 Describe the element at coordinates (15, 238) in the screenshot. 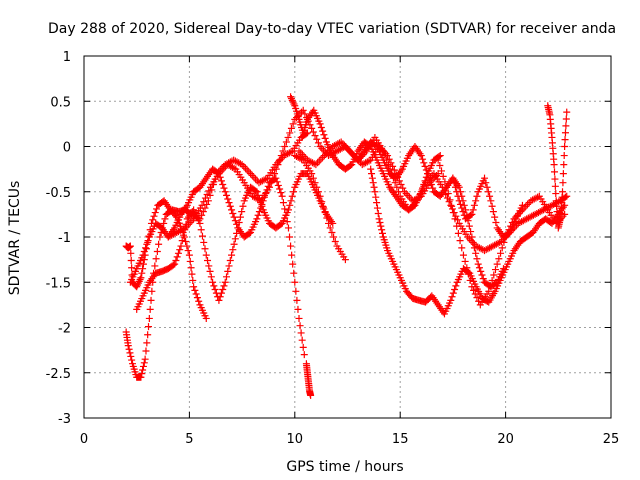

I see `y-axis-label: SDTVAR / TECUs` at that location.